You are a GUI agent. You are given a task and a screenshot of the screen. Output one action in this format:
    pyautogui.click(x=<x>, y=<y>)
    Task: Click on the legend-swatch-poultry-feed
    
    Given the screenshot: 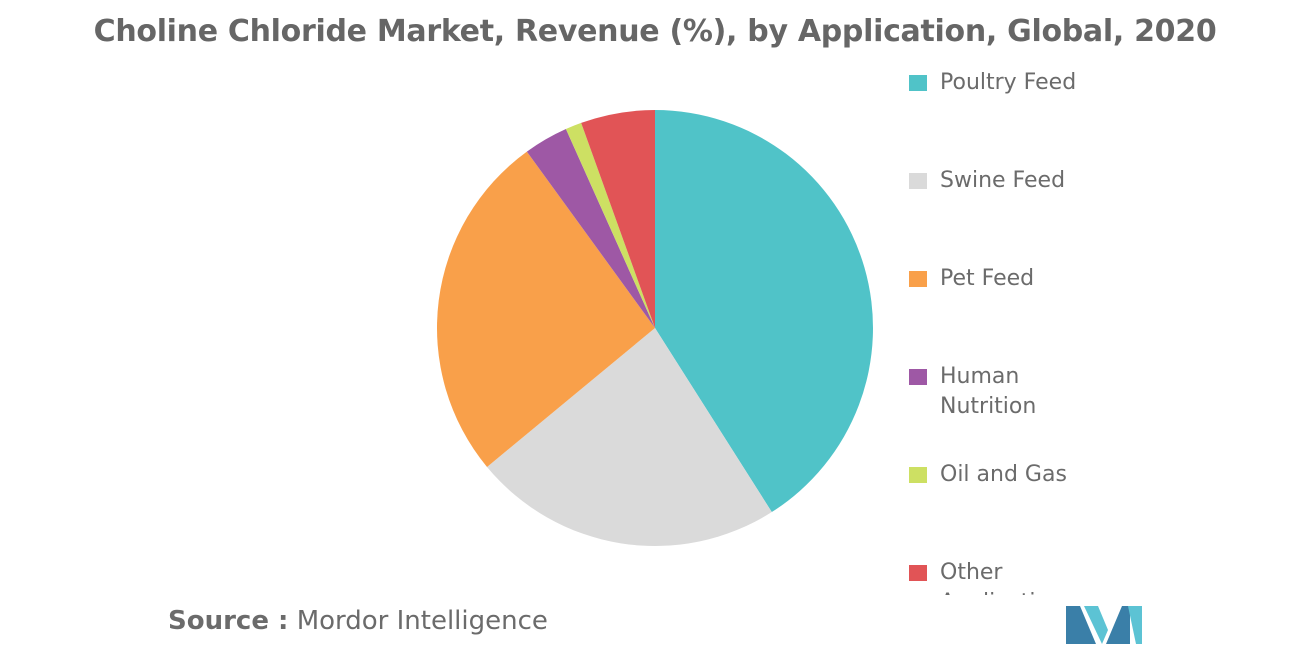 What is the action you would take?
    pyautogui.click(x=918, y=83)
    